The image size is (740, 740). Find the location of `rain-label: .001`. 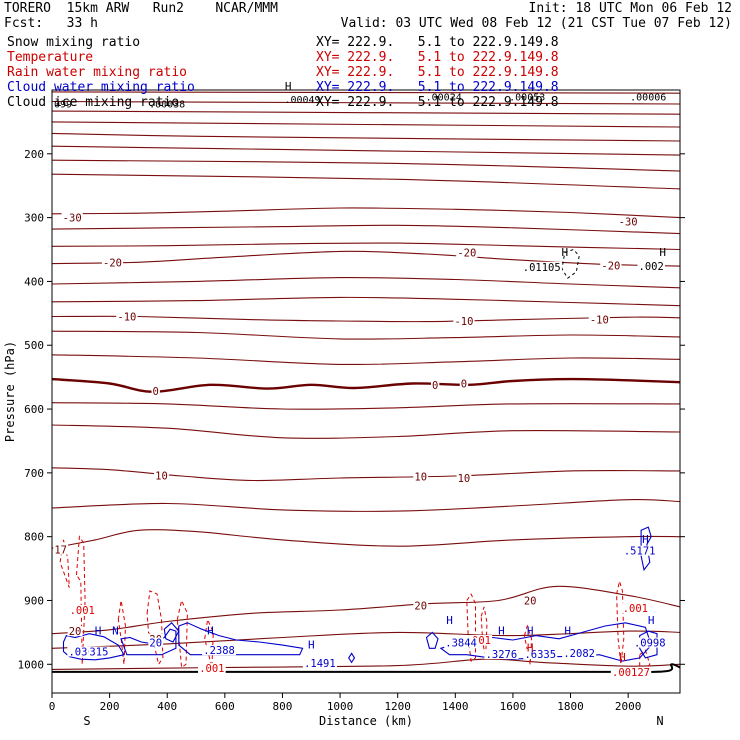

rain-label: .001 is located at coordinates (635, 609).